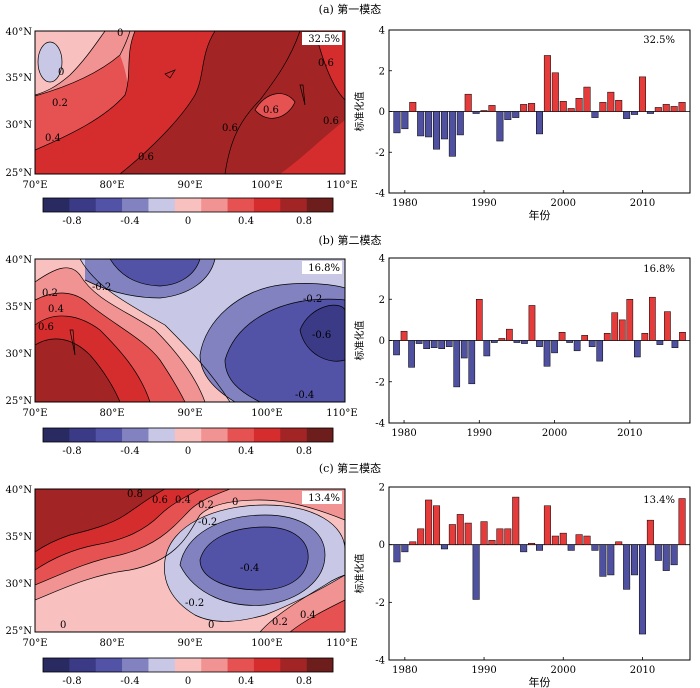  What do you see at coordinates (324, 39) in the screenshot?
I see `map-a-variance: 32.5%` at bounding box center [324, 39].